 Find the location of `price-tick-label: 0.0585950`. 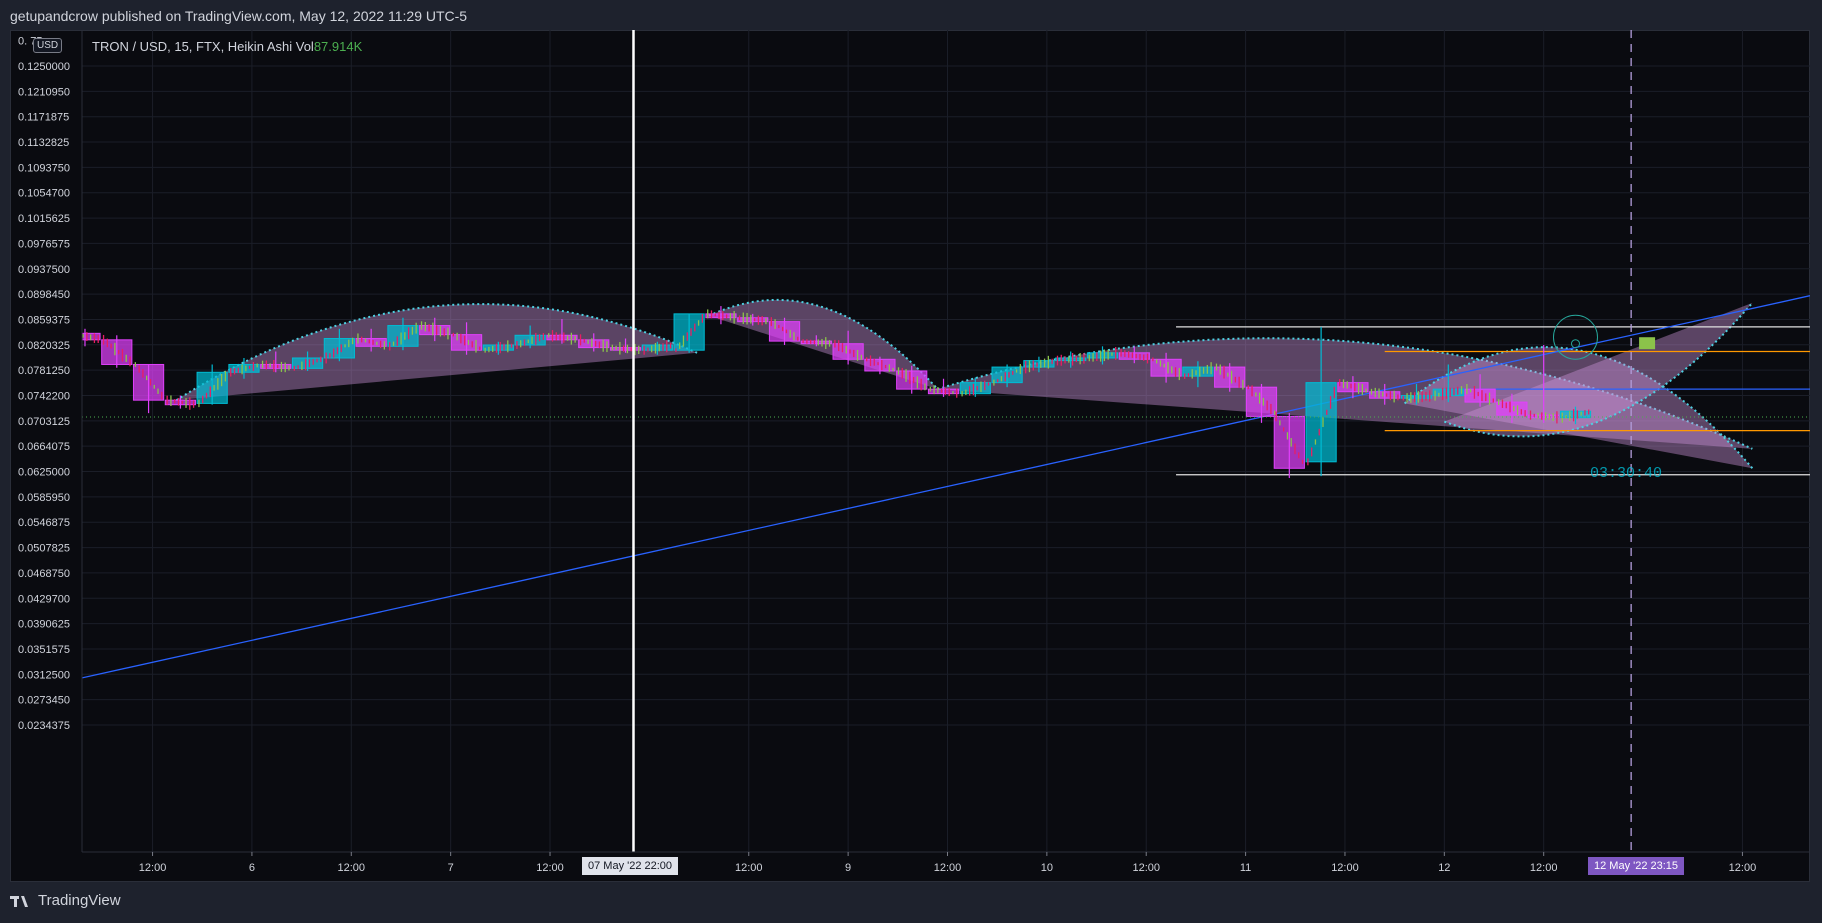

price-tick-label: 0.0585950 is located at coordinates (44, 498).